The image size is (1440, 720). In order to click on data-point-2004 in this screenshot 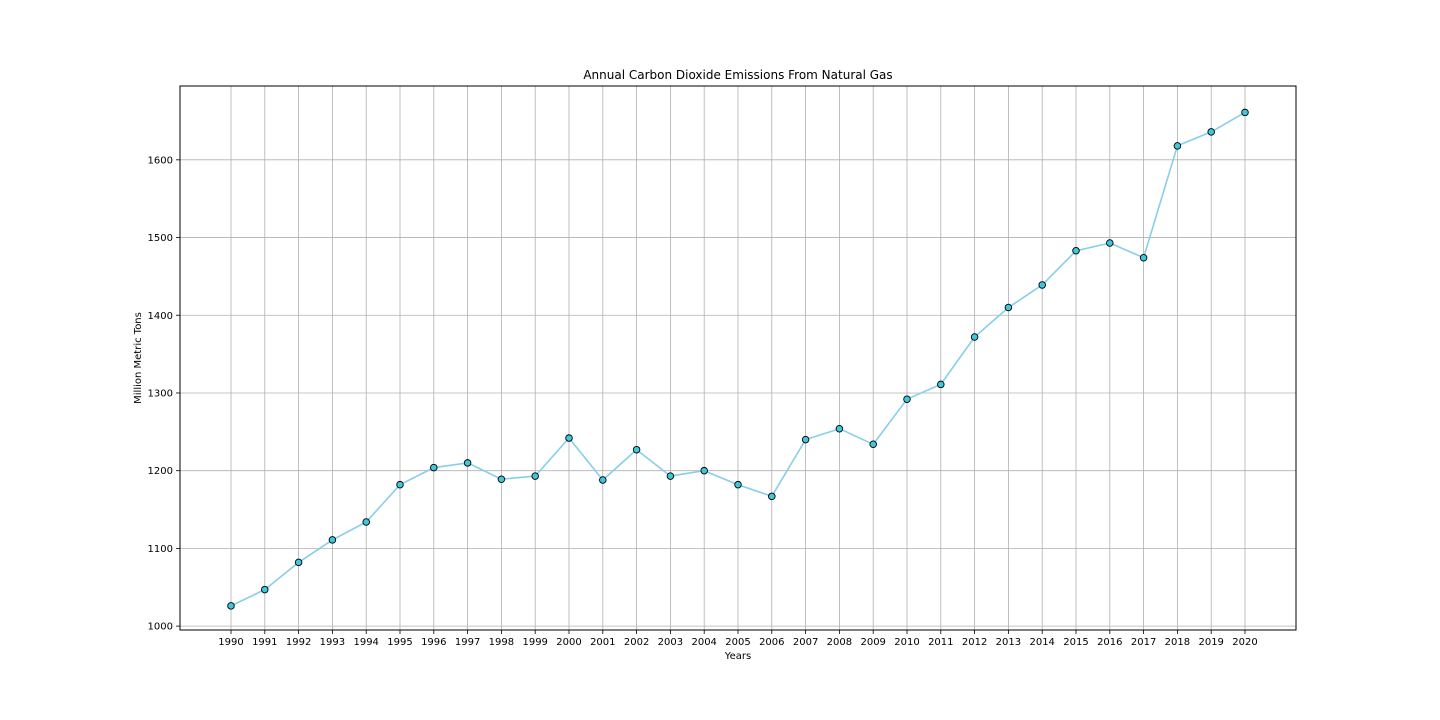, I will do `click(704, 470)`.